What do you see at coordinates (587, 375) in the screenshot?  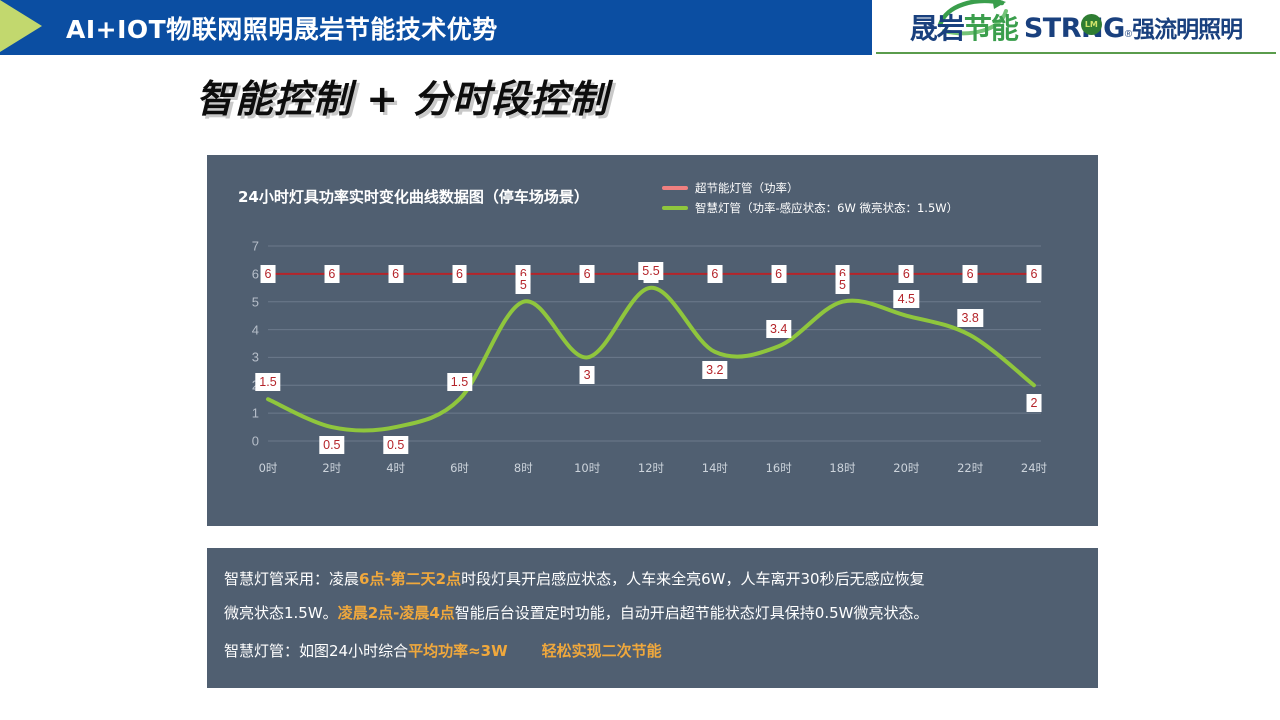 I see `data-label: 3` at bounding box center [587, 375].